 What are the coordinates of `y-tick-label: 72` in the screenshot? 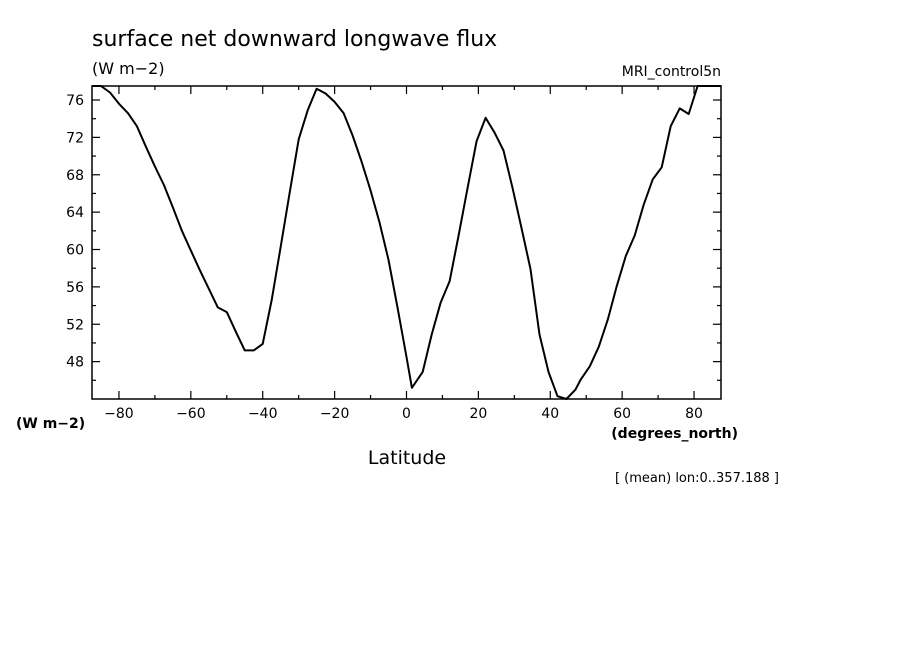 It's located at (75, 138).